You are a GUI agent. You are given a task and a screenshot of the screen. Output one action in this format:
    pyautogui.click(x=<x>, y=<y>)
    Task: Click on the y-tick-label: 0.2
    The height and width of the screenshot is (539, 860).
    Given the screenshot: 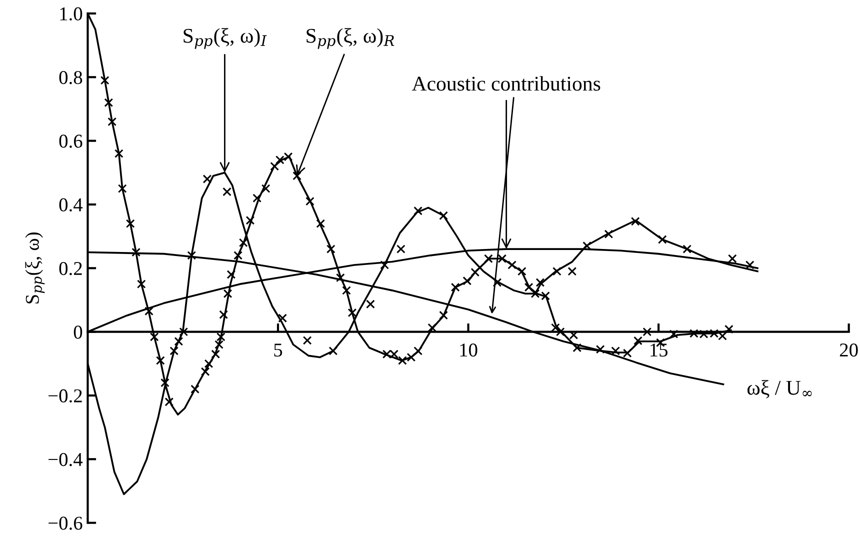 What is the action you would take?
    pyautogui.click(x=70, y=269)
    